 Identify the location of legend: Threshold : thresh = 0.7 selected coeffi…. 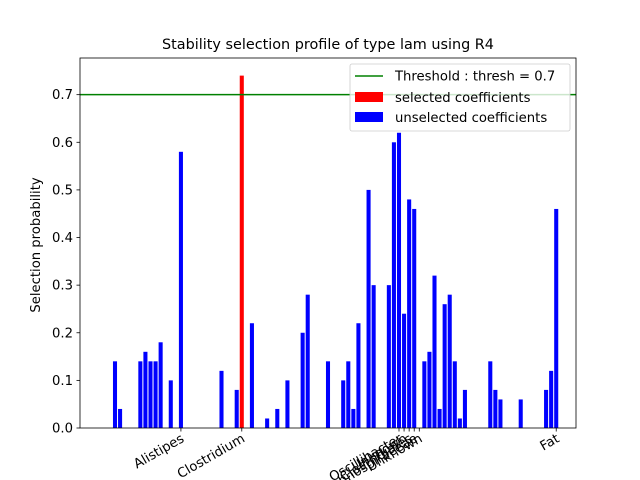
(460, 97).